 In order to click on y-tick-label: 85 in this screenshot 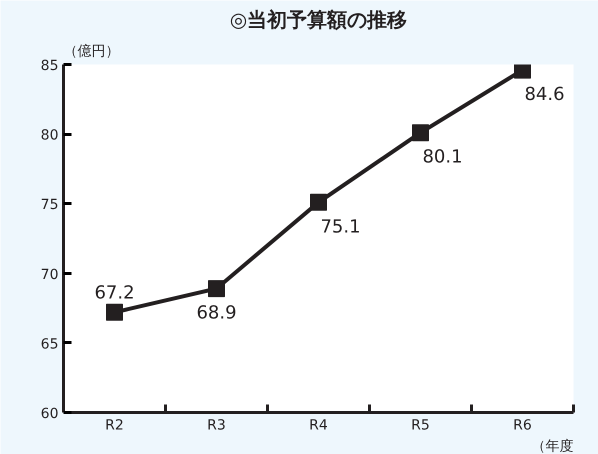, I will do `click(49, 66)`.